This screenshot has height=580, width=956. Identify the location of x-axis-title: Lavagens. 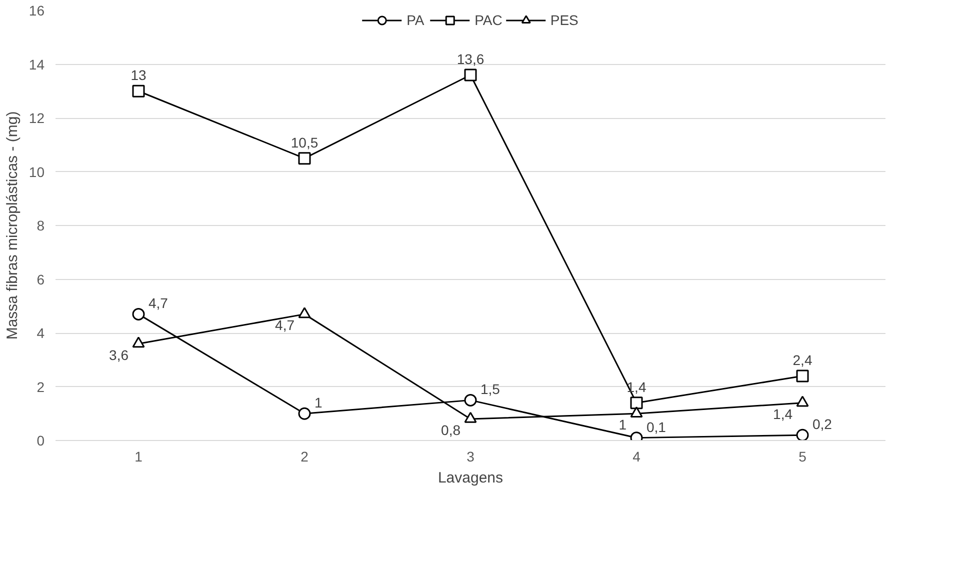
(471, 478).